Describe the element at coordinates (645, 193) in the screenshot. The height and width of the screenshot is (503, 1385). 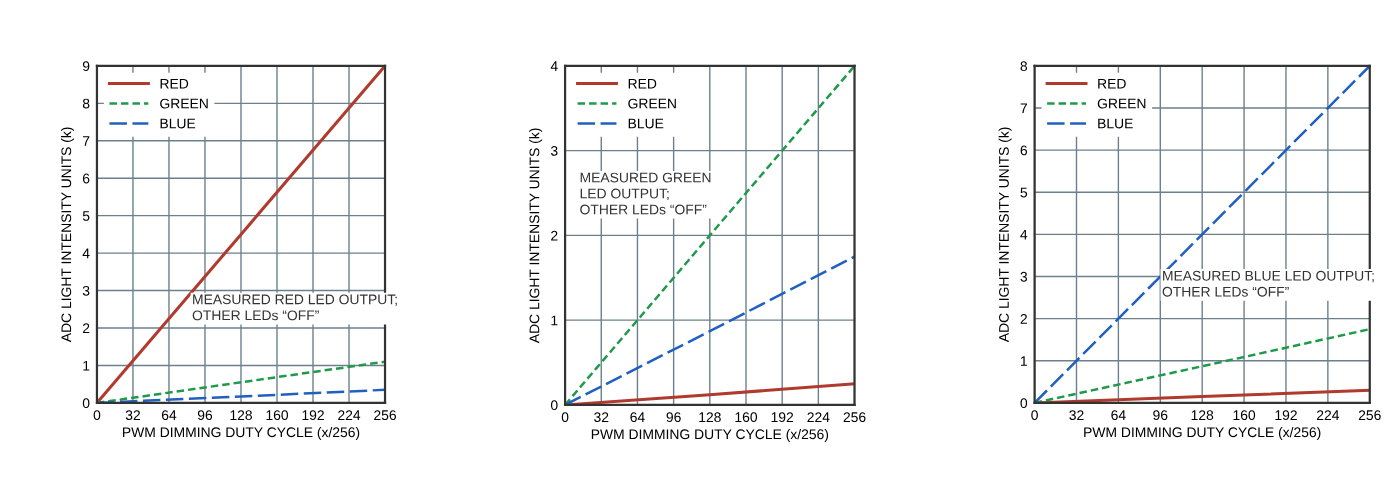
I see `annotation: MEASURED GREEN LED OUTPUT; OTHER LEDs “OFF”` at that location.